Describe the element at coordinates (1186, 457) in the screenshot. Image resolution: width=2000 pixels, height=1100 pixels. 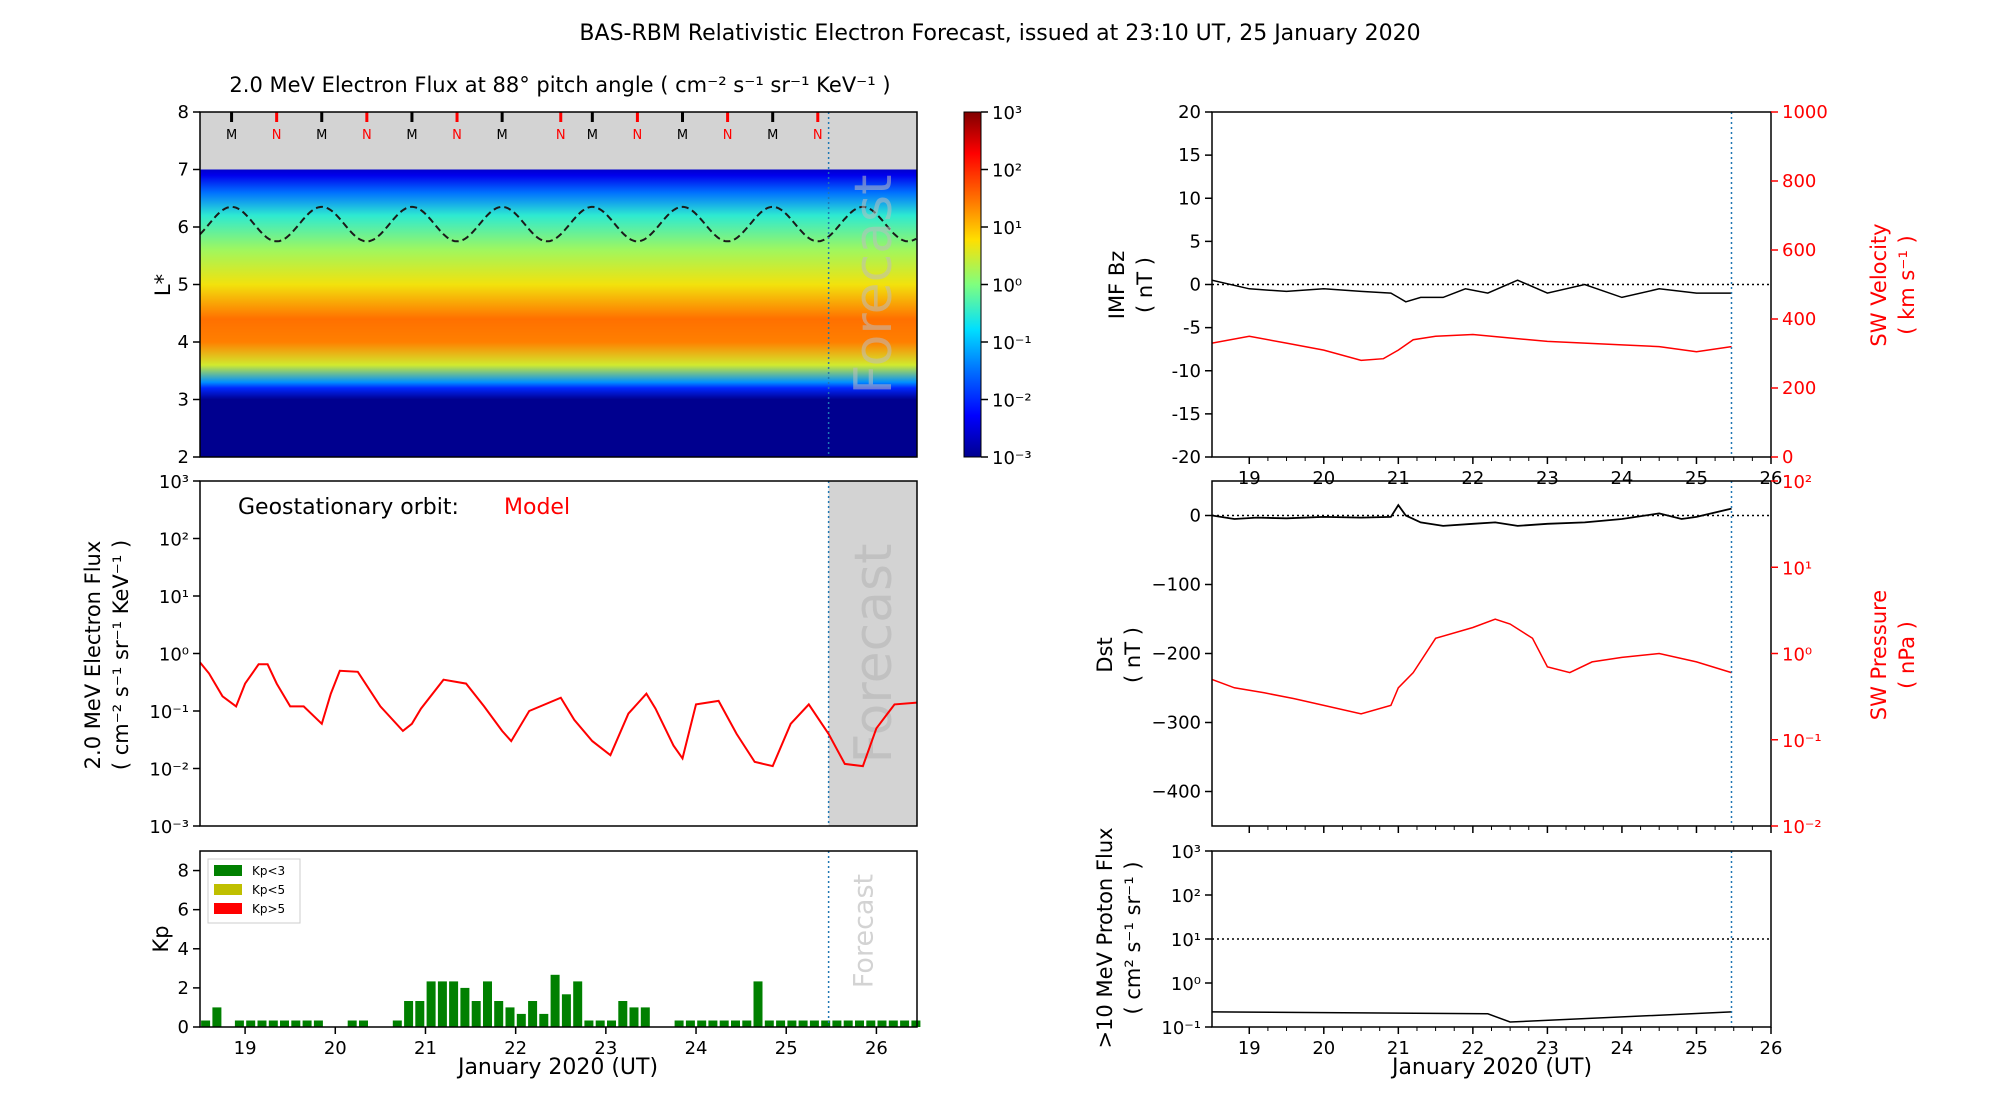
I see `y-tick-label: -20` at that location.